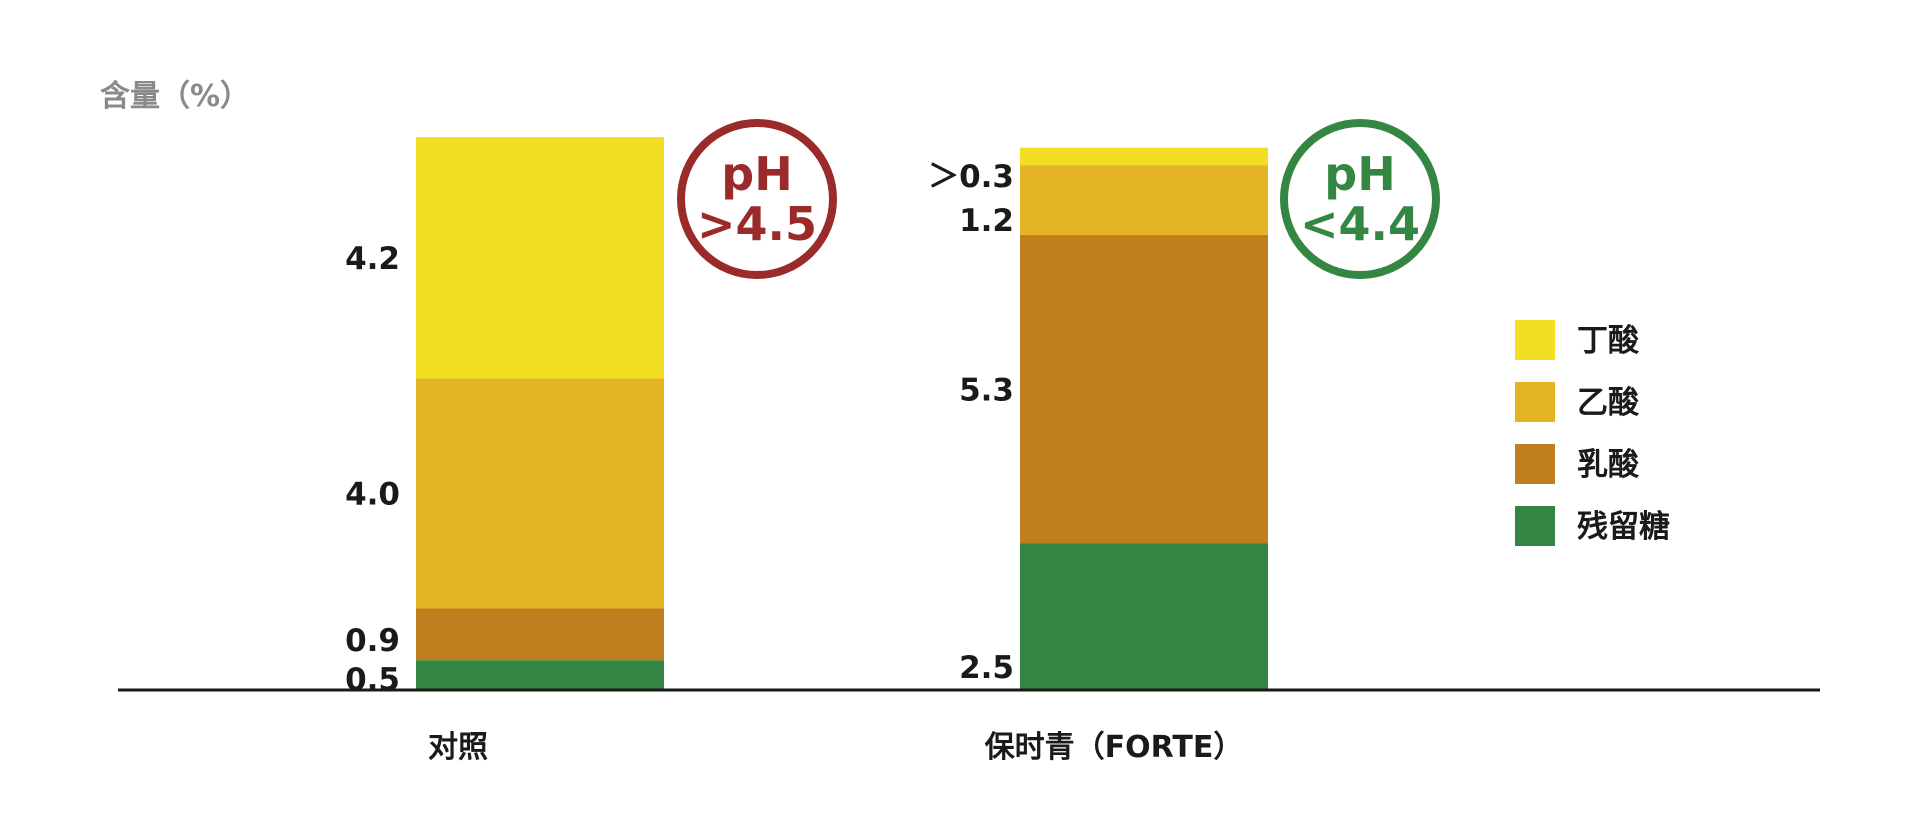 The image size is (1920, 823). Describe the element at coordinates (986, 221) in the screenshot. I see `value-label-2-3: 1.2` at that location.